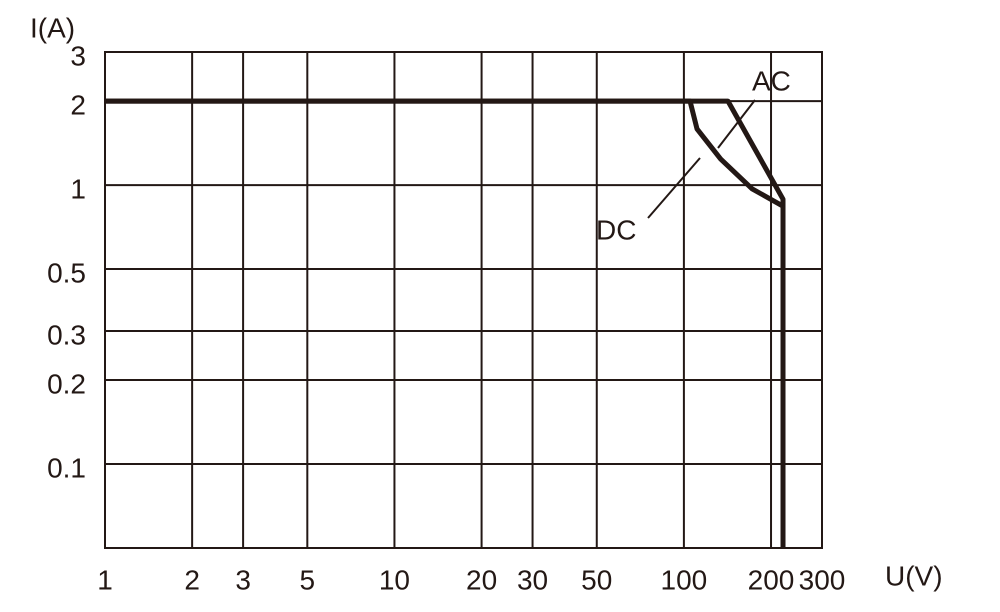 This screenshot has height=612, width=1000. Describe the element at coordinates (674, 188) in the screenshot. I see `dc-leader` at that location.